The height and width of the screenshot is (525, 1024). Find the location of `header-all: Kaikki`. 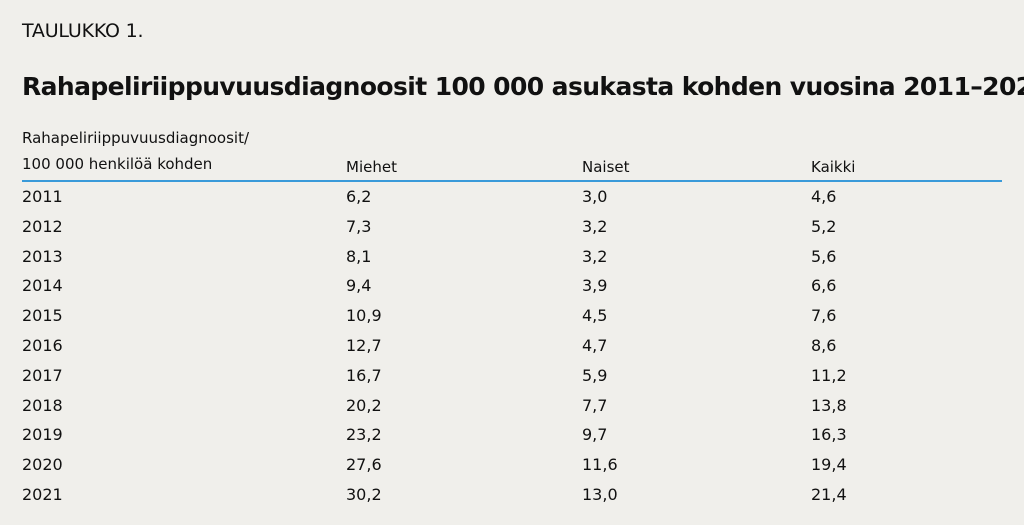

header-all: Kaikki is located at coordinates (833, 167).